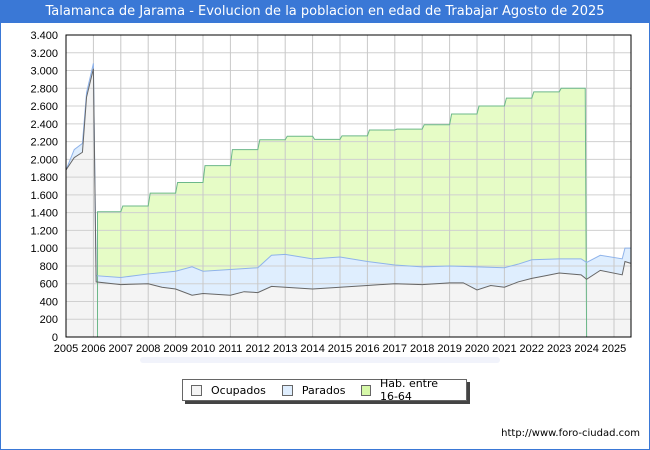 Image resolution: width=650 pixels, height=450 pixels. I want to click on y-tick-label: 2.200, so click(44, 143).